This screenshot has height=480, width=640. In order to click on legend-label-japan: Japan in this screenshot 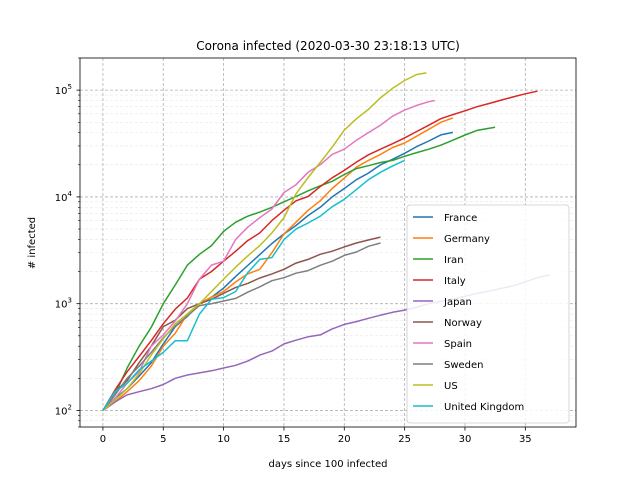, I will do `click(457, 302)`.